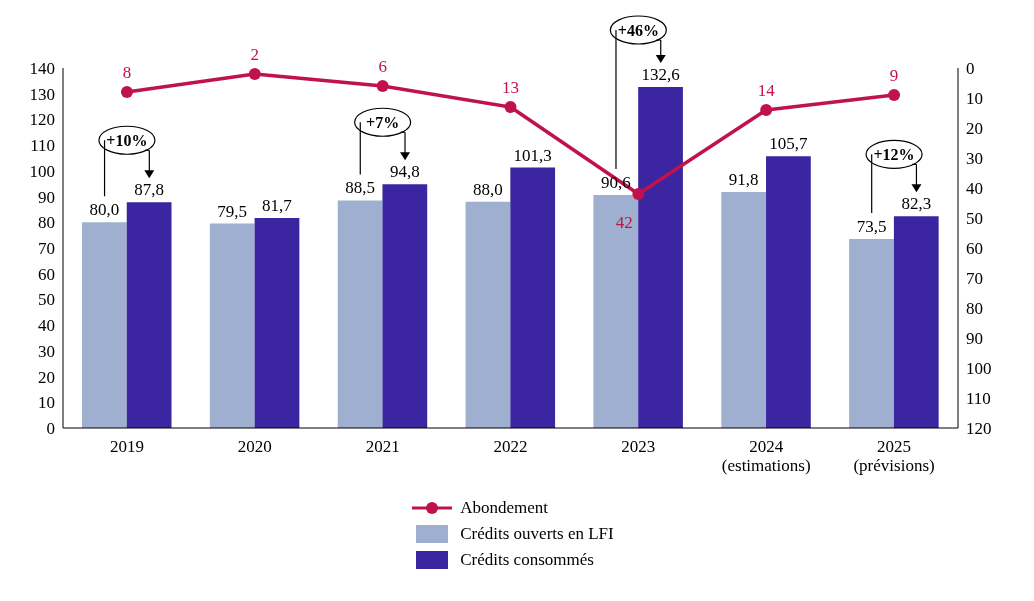 Image resolution: width=1034 pixels, height=601 pixels. I want to click on y-tick-label: 110, so click(42, 146).